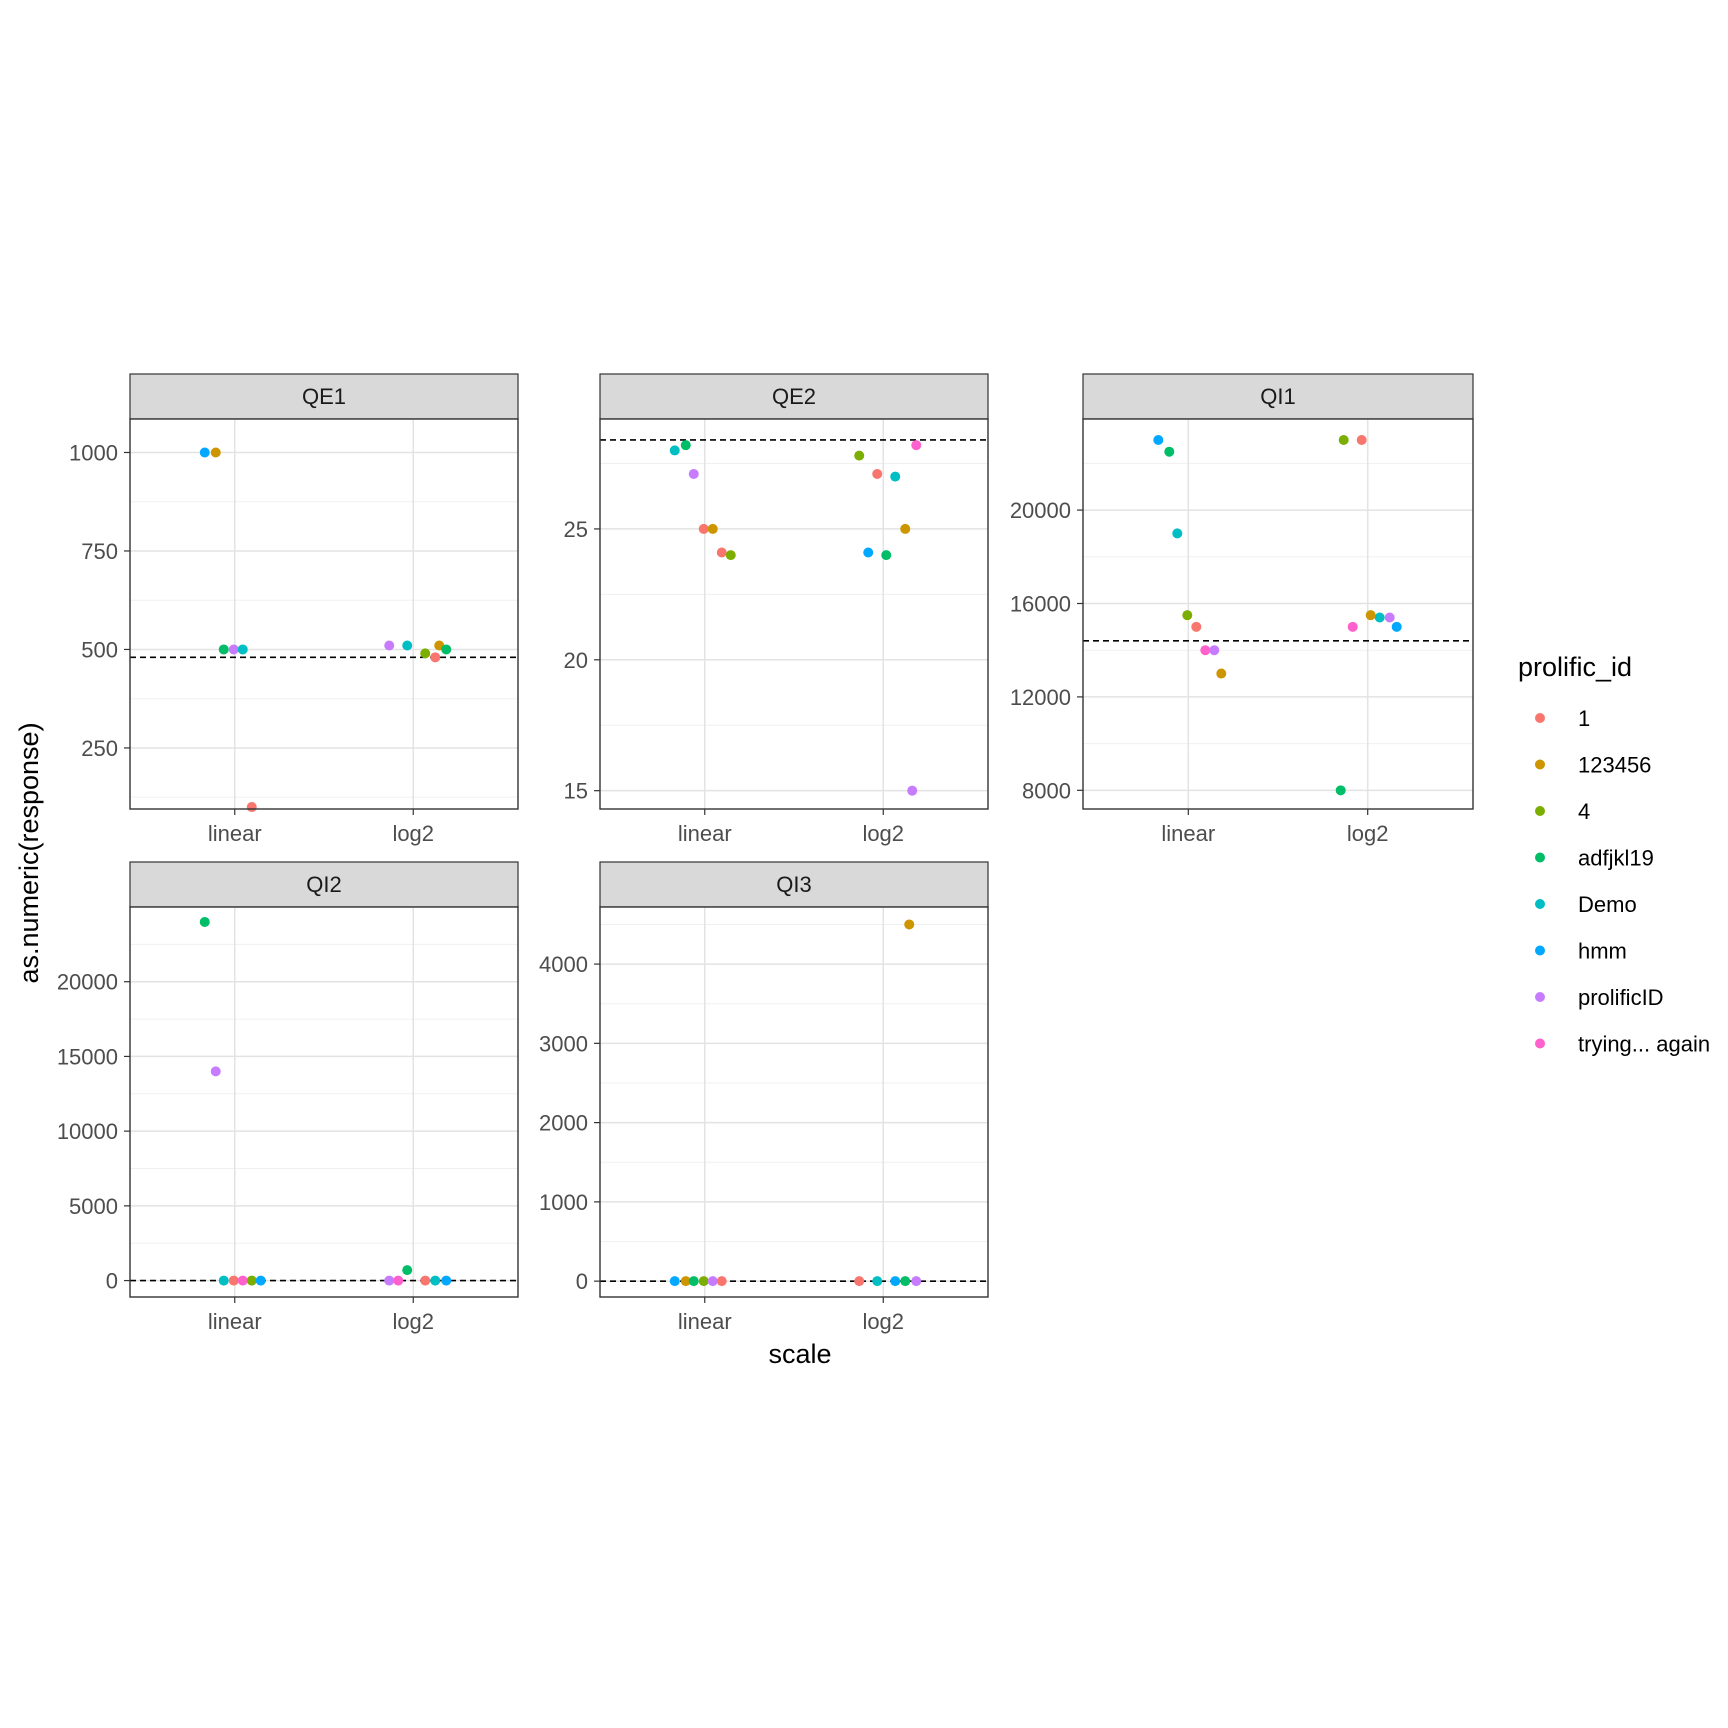 This screenshot has width=1728, height=1728. I want to click on y-tick-label: 5000, so click(93, 1206).